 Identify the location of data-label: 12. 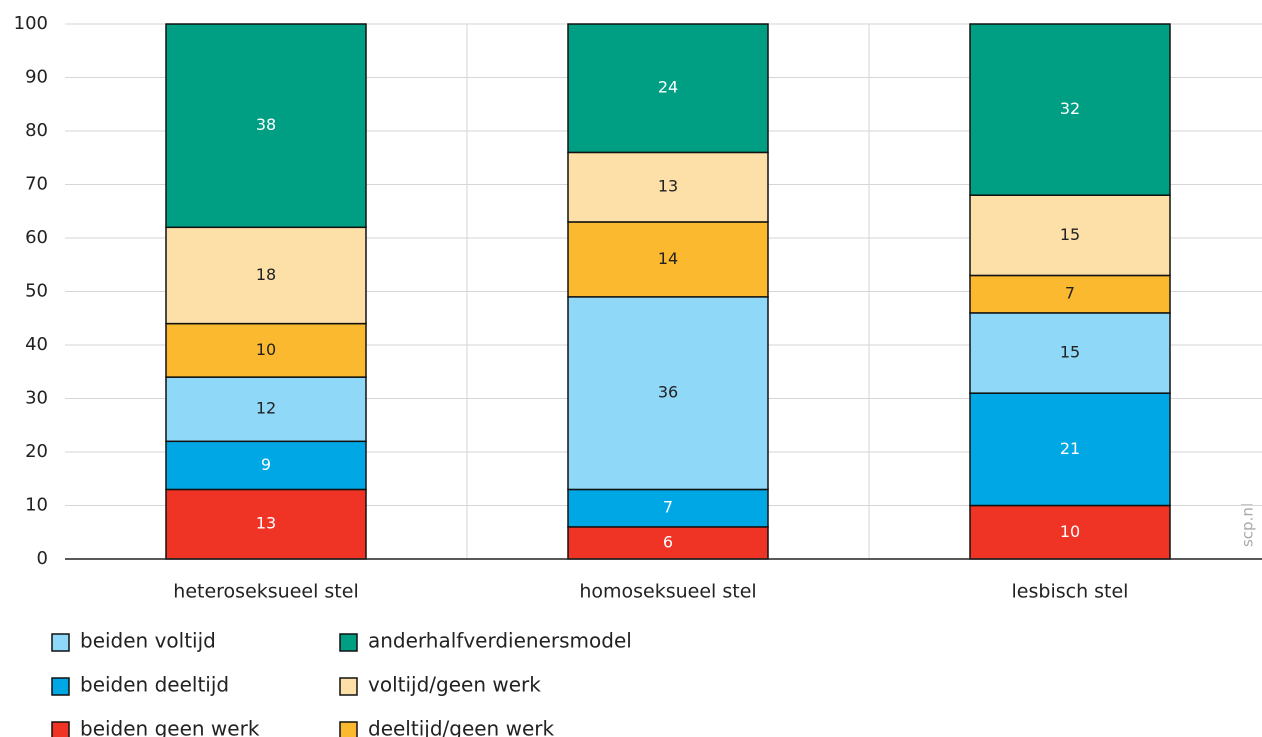
(266, 408).